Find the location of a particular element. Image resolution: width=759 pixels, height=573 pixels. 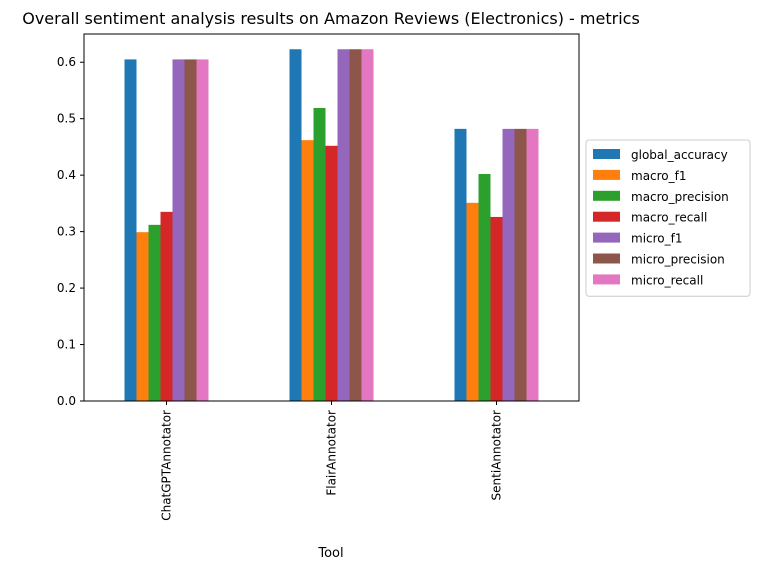

y-axis: 0.0 0.1 0.2 0.3 0.4 0.5 0.6 is located at coordinates (70, 231).